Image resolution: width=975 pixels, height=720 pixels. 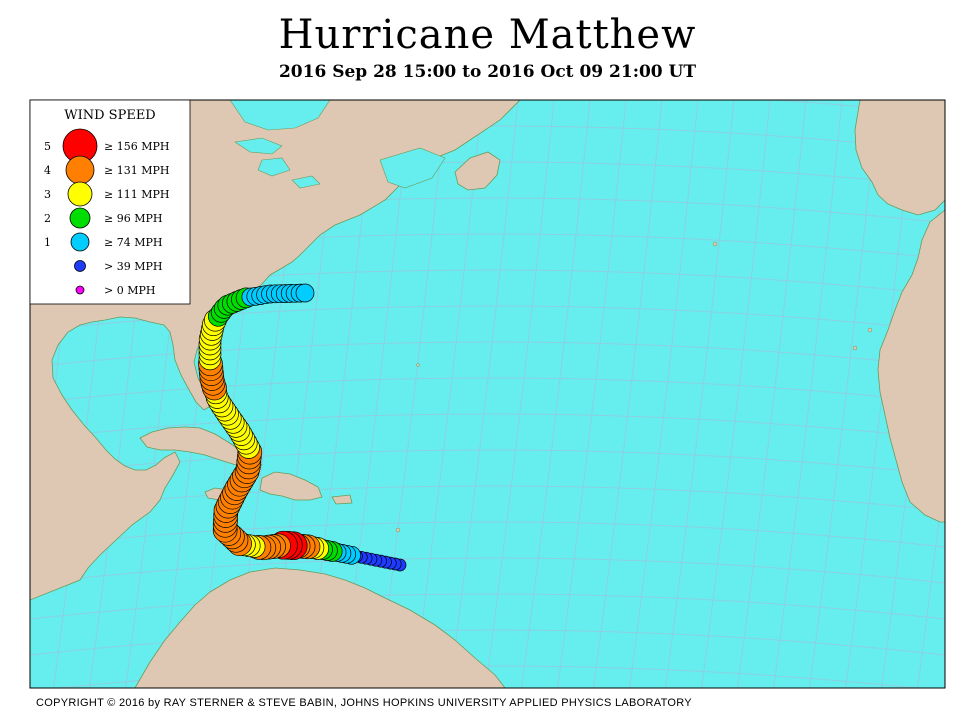 What do you see at coordinates (47, 146) in the screenshot?
I see `legend-category-1: 5` at bounding box center [47, 146].